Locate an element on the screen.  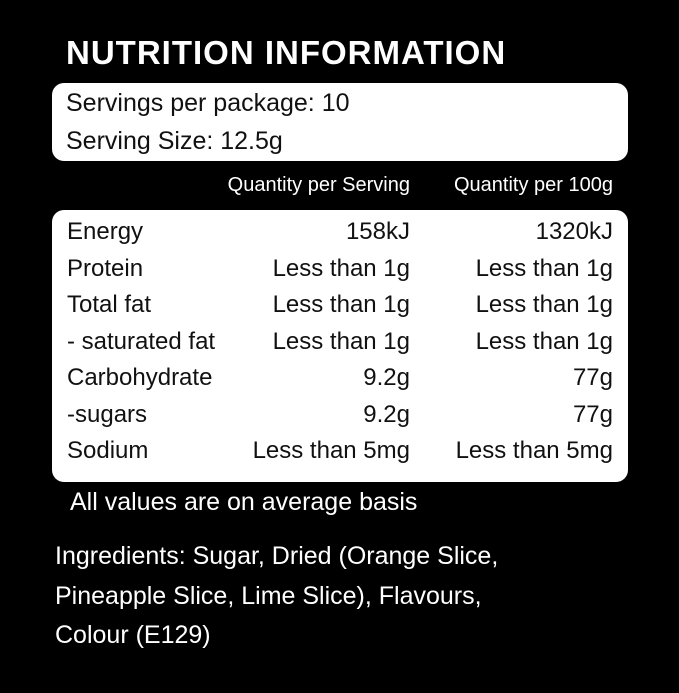
ingredients-line: Pineapple Slice, Lime Slice), Flavours, is located at coordinates (268, 595).